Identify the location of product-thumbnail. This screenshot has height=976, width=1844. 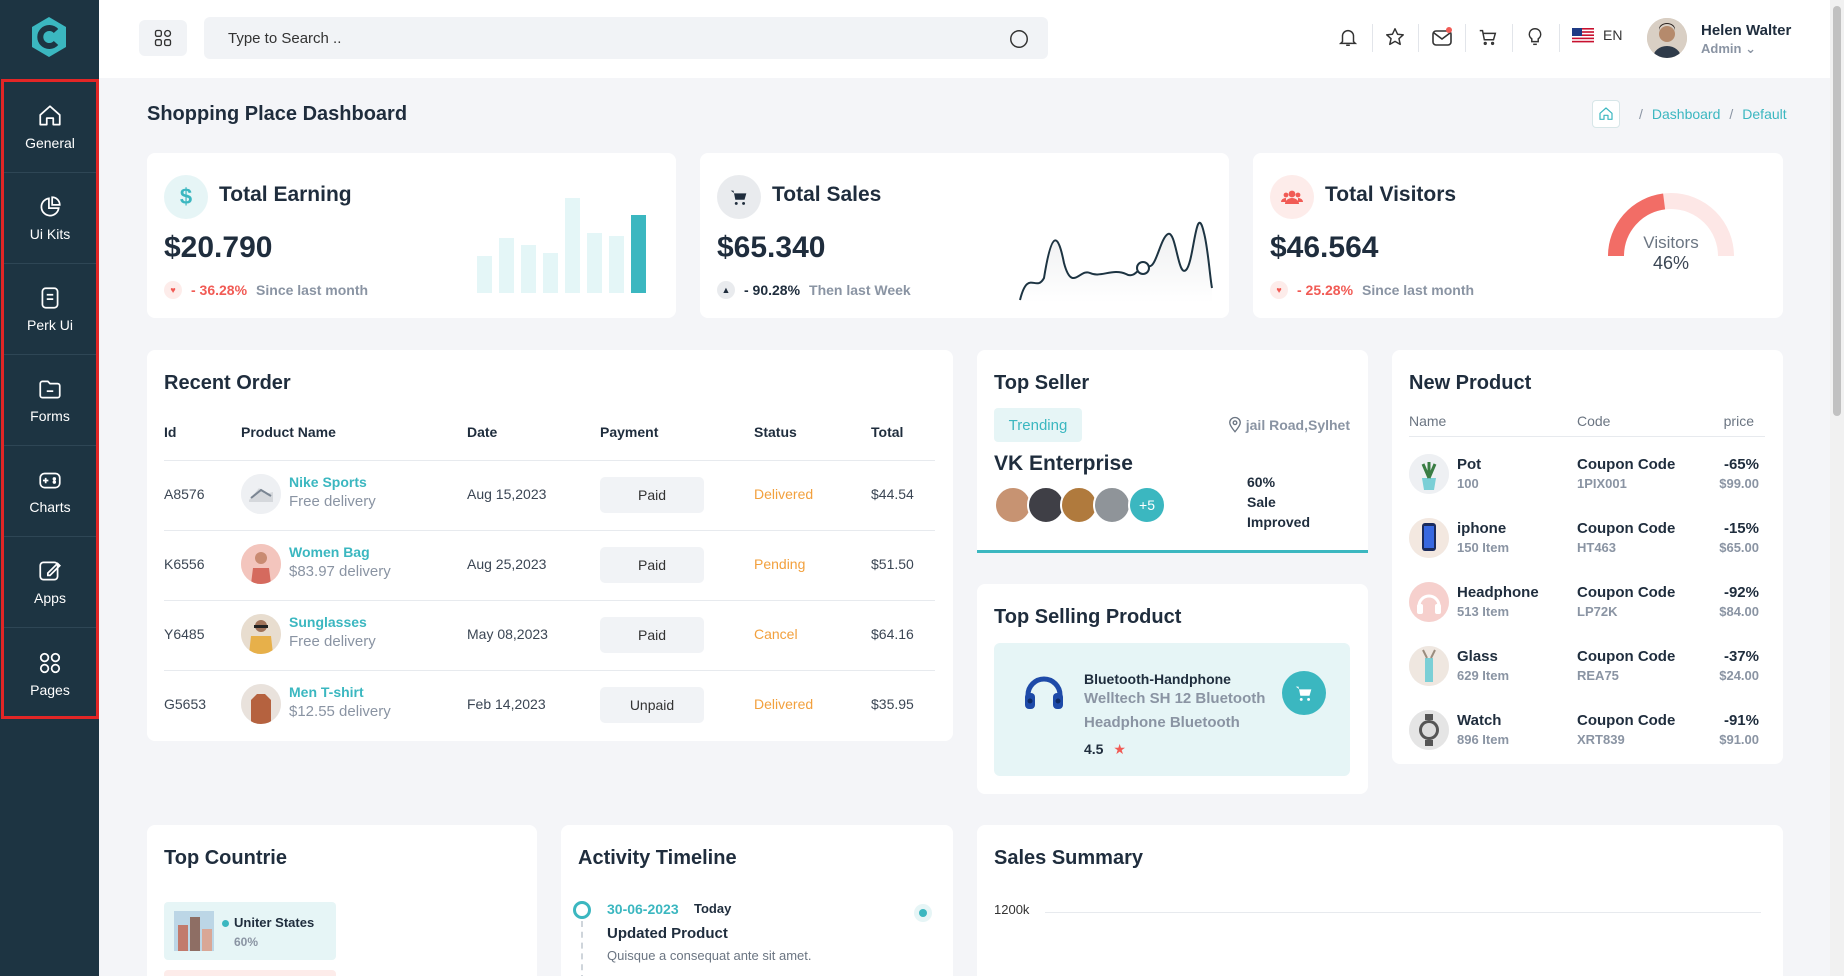
(1429, 666).